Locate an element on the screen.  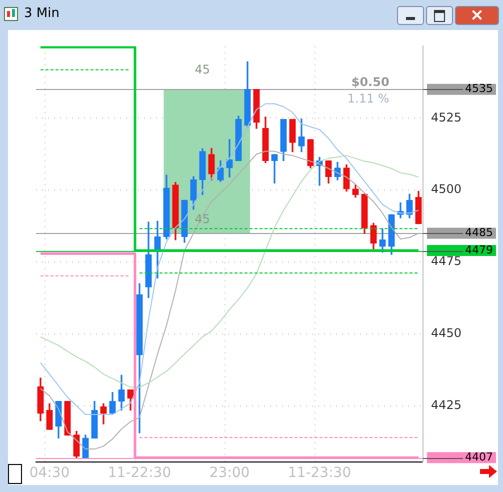
ref-line-label: 4479 is located at coordinates (479, 249).